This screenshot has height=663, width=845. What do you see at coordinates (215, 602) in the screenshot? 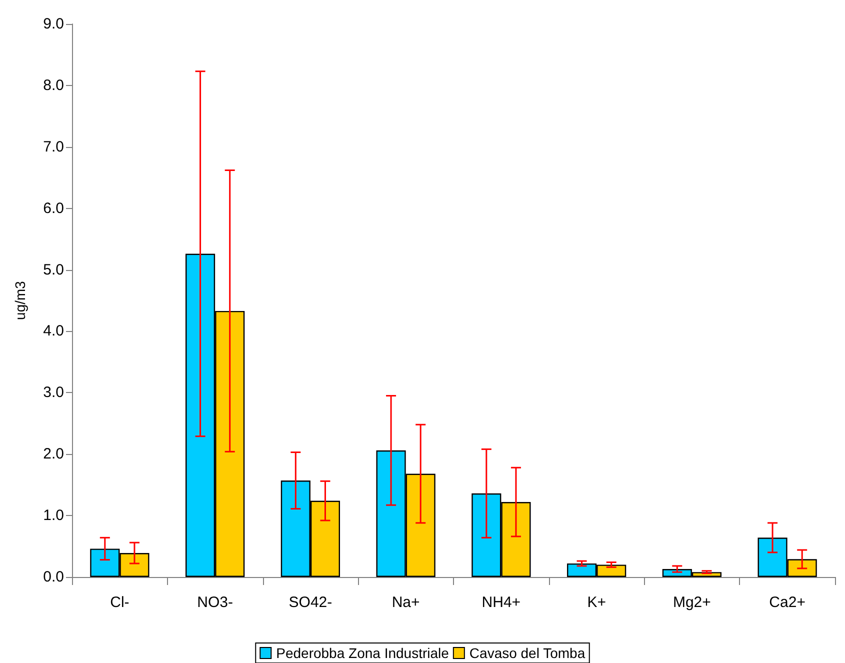
I see `x-tick-label: NO3-` at bounding box center [215, 602].